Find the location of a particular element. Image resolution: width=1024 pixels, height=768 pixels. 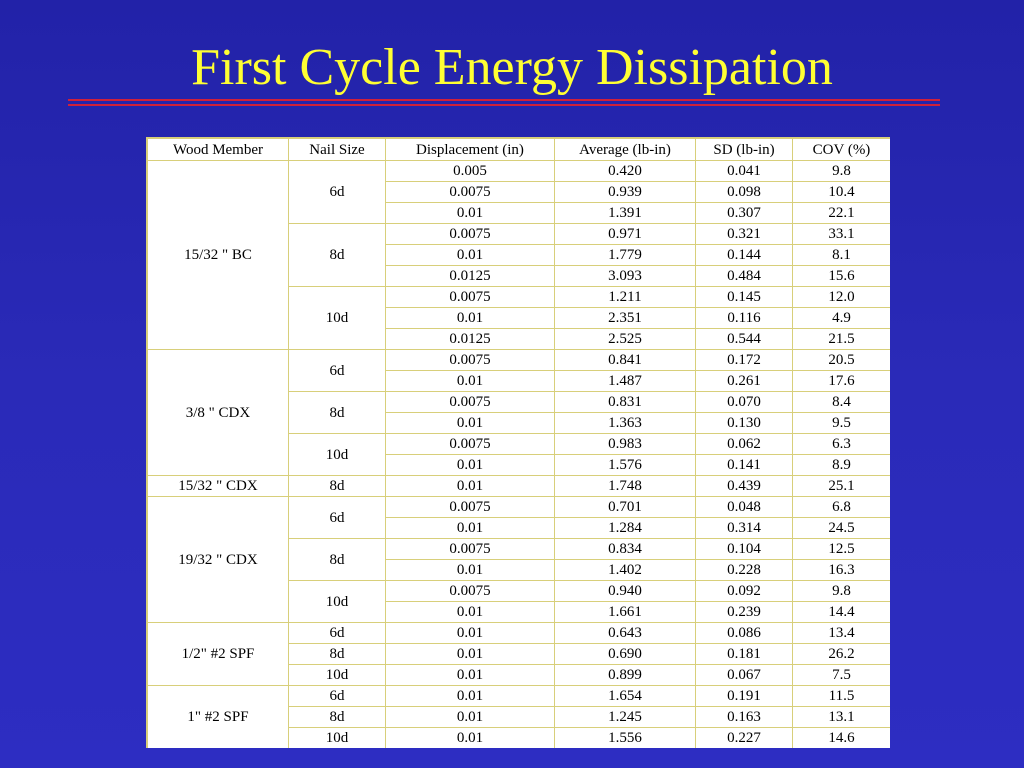

table-row: 0.01 1.661 0.239 14.4 is located at coordinates (519, 612).